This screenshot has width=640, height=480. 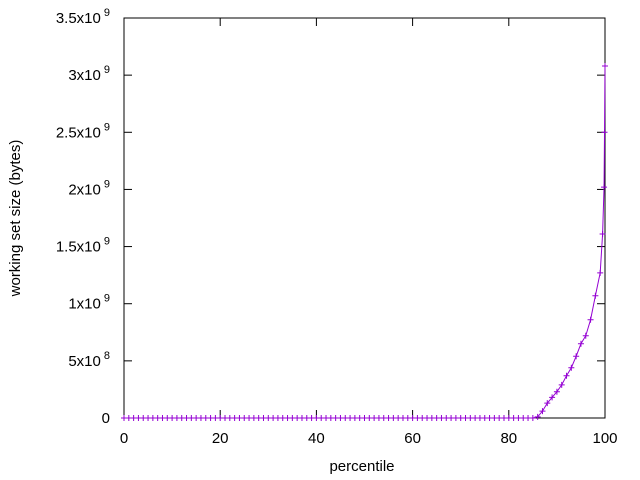 What do you see at coordinates (89, 188) in the screenshot?
I see `y-tick-label: 2x10 9` at bounding box center [89, 188].